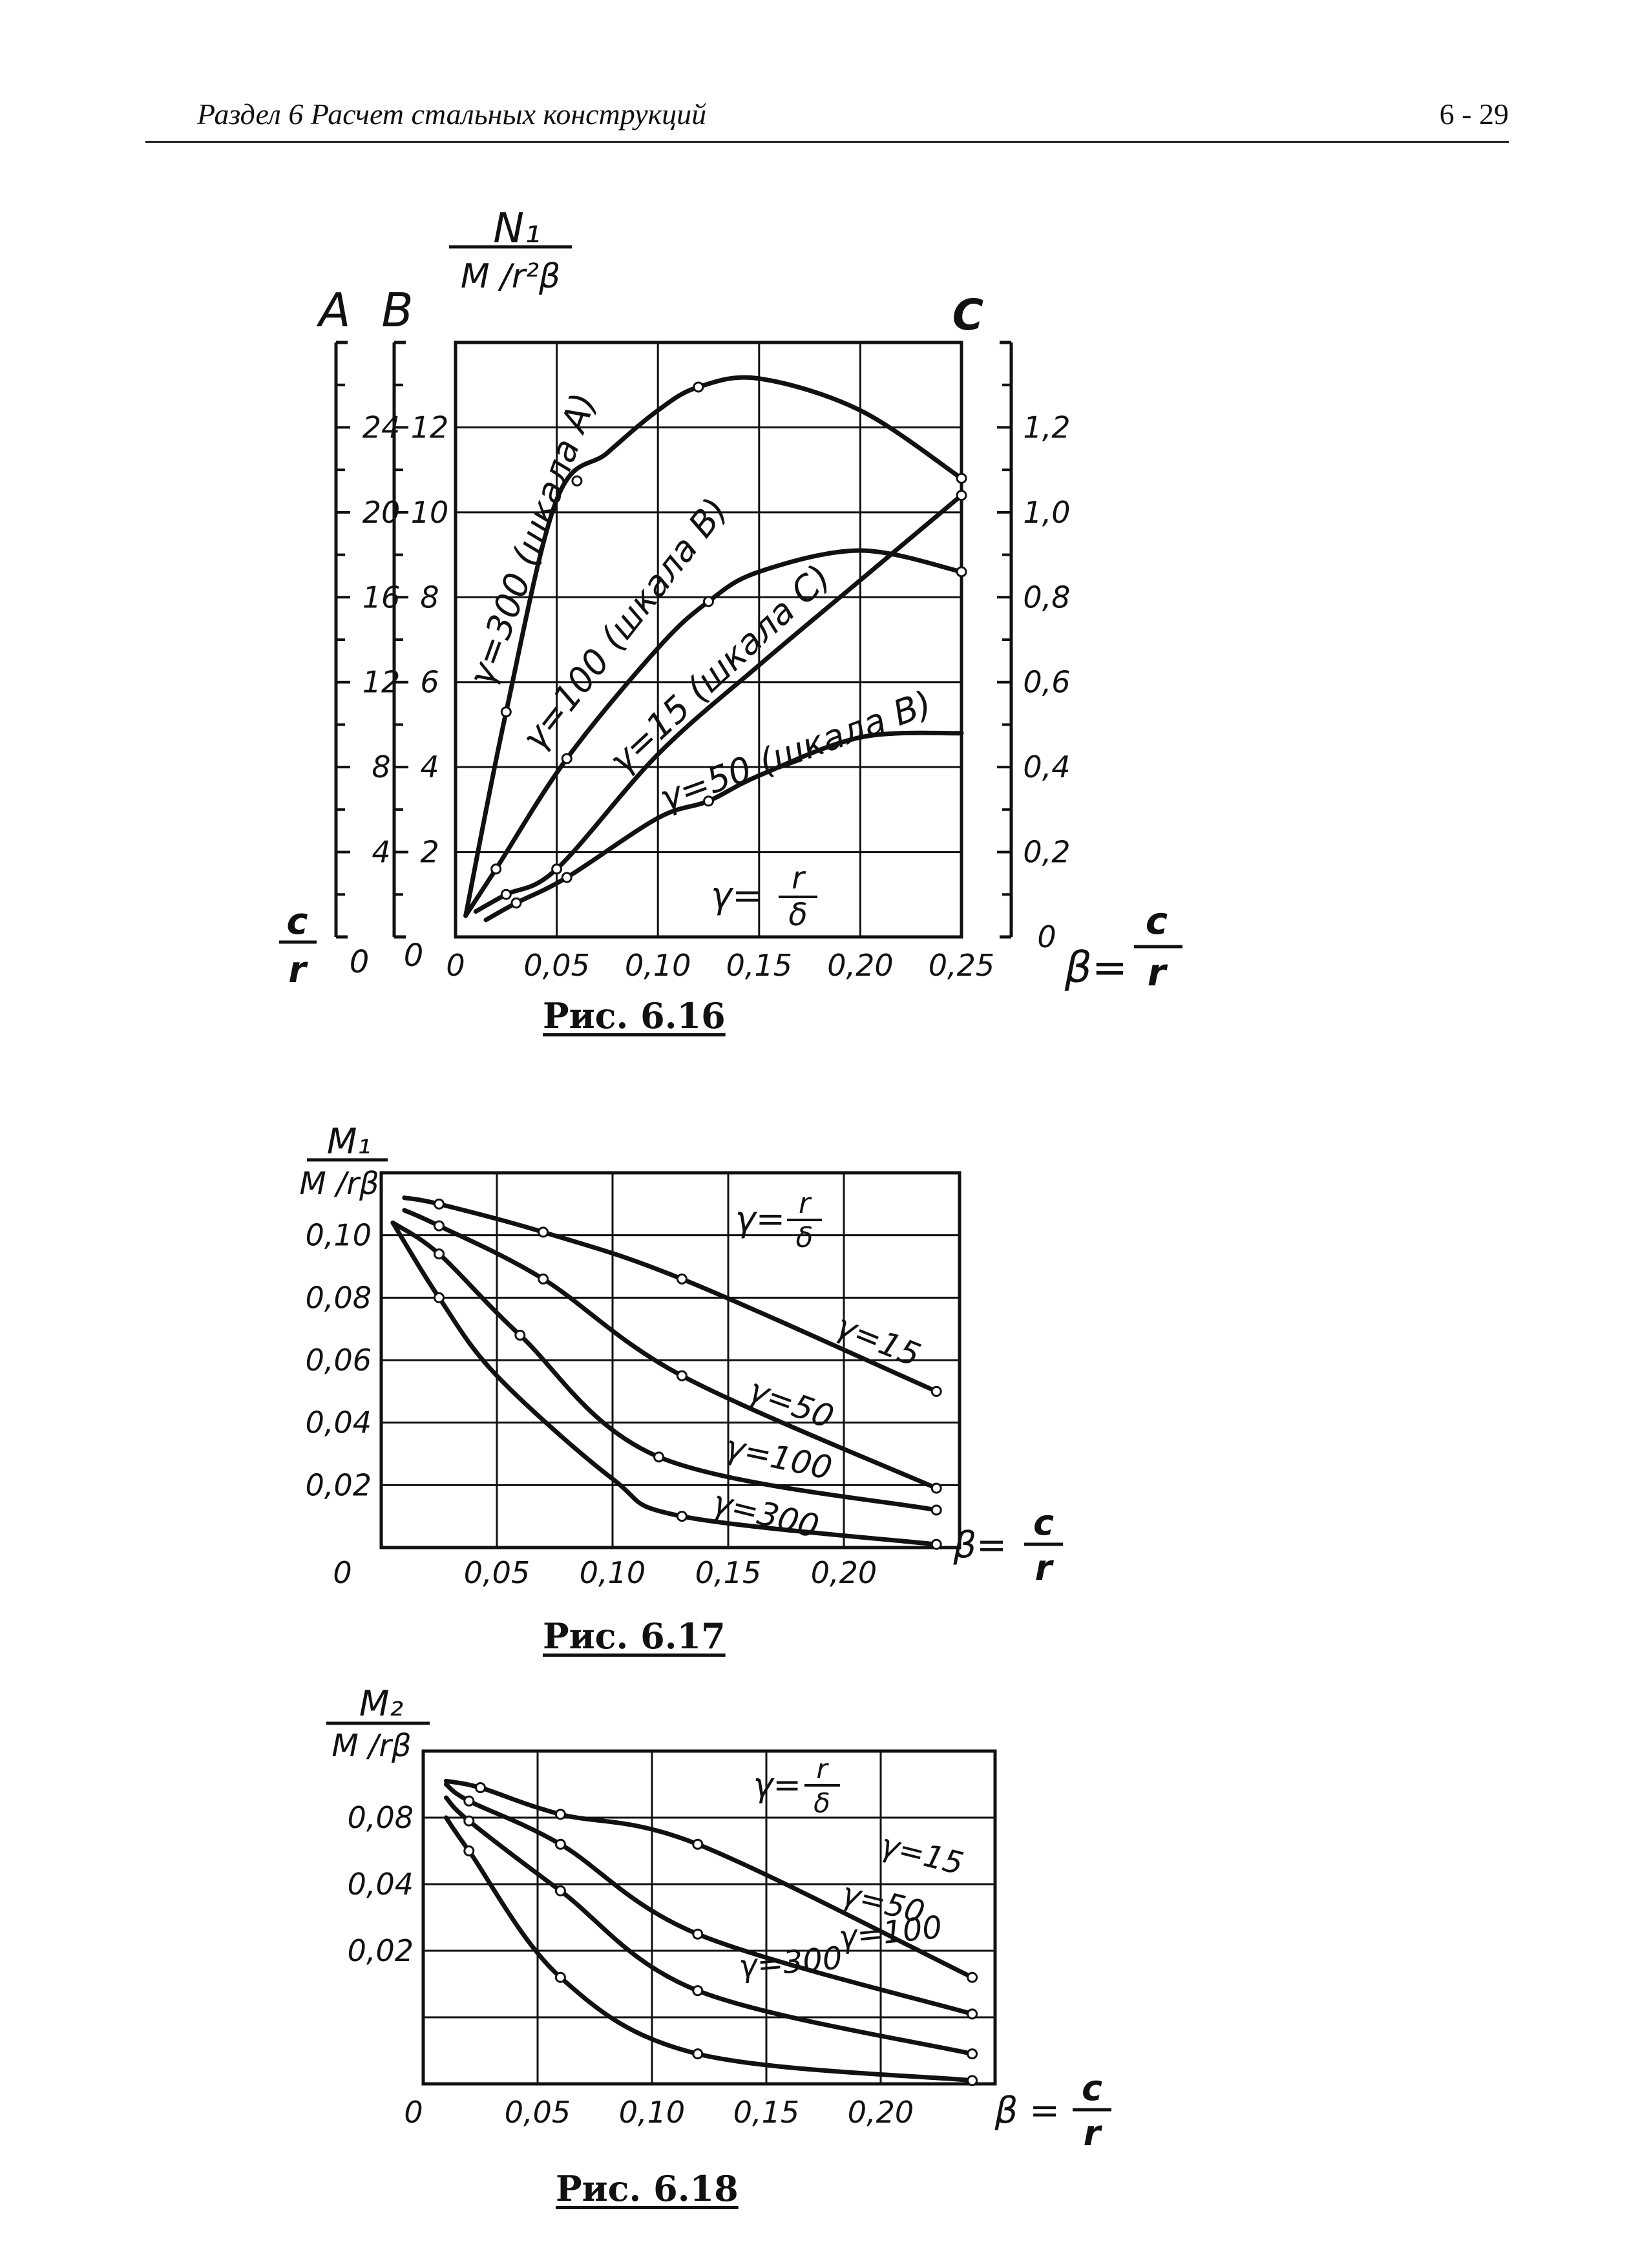  What do you see at coordinates (1046, 852) in the screenshot?
I see `scale-c-tick-label: 0,2` at bounding box center [1046, 852].